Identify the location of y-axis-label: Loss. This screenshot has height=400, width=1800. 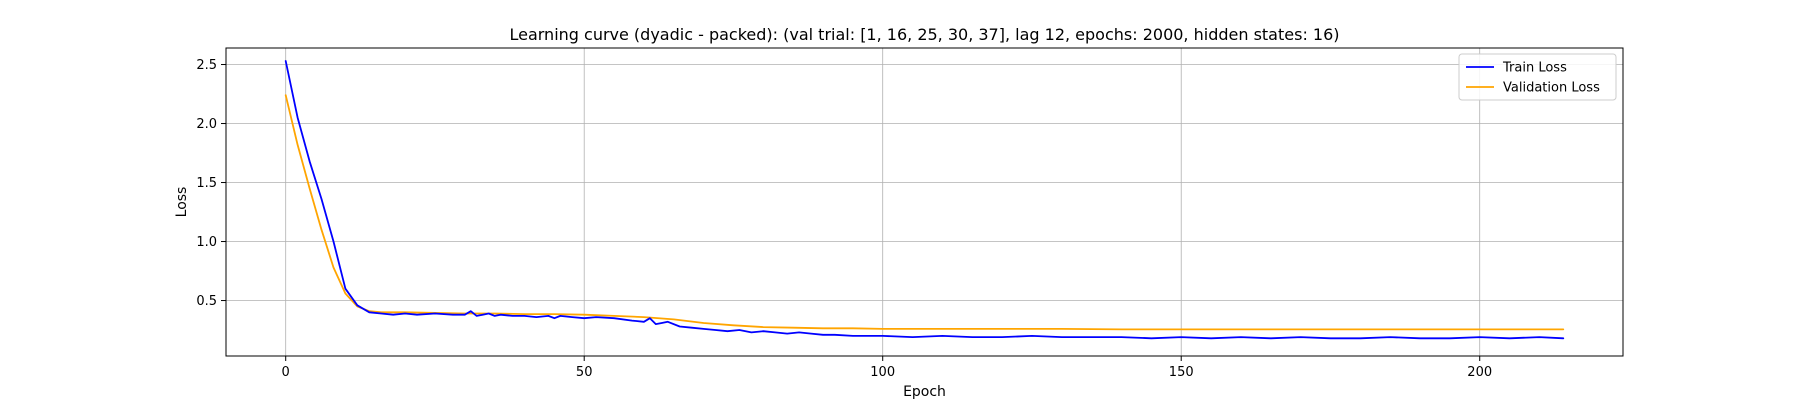
(182, 202).